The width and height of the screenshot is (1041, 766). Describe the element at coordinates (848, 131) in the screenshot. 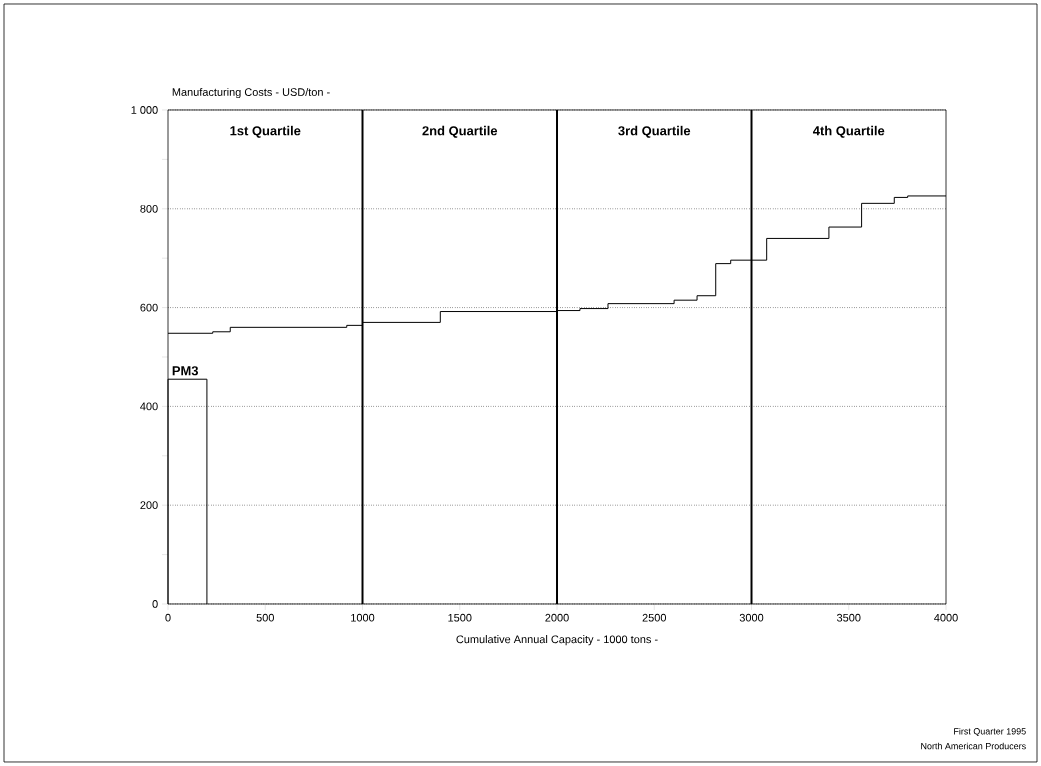

I see `annotation: 4th Quartile` at that location.